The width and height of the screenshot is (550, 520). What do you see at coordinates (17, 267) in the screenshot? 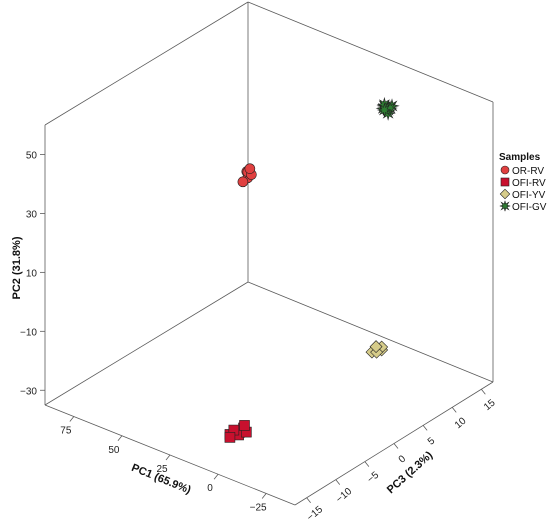
I see `y-axis-title: PC2 (31.8%)` at bounding box center [17, 267].